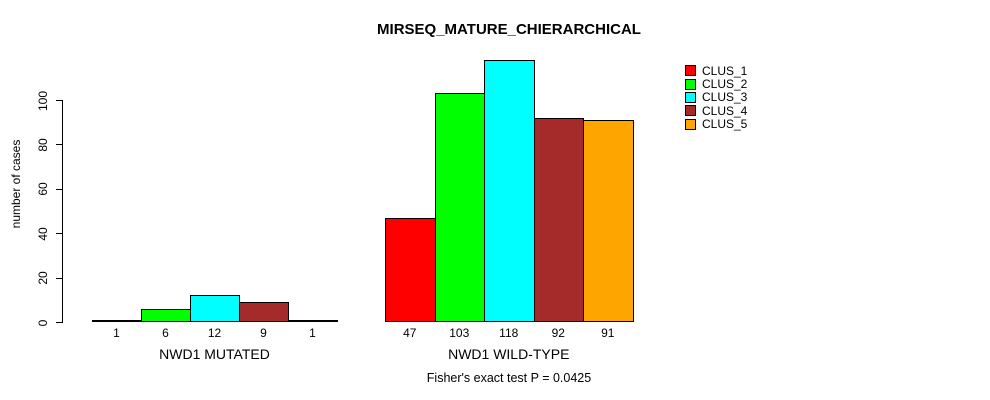  I want to click on chart-title: MIRSEQ_MATURE_CHIERARCHICAL, so click(509, 29).